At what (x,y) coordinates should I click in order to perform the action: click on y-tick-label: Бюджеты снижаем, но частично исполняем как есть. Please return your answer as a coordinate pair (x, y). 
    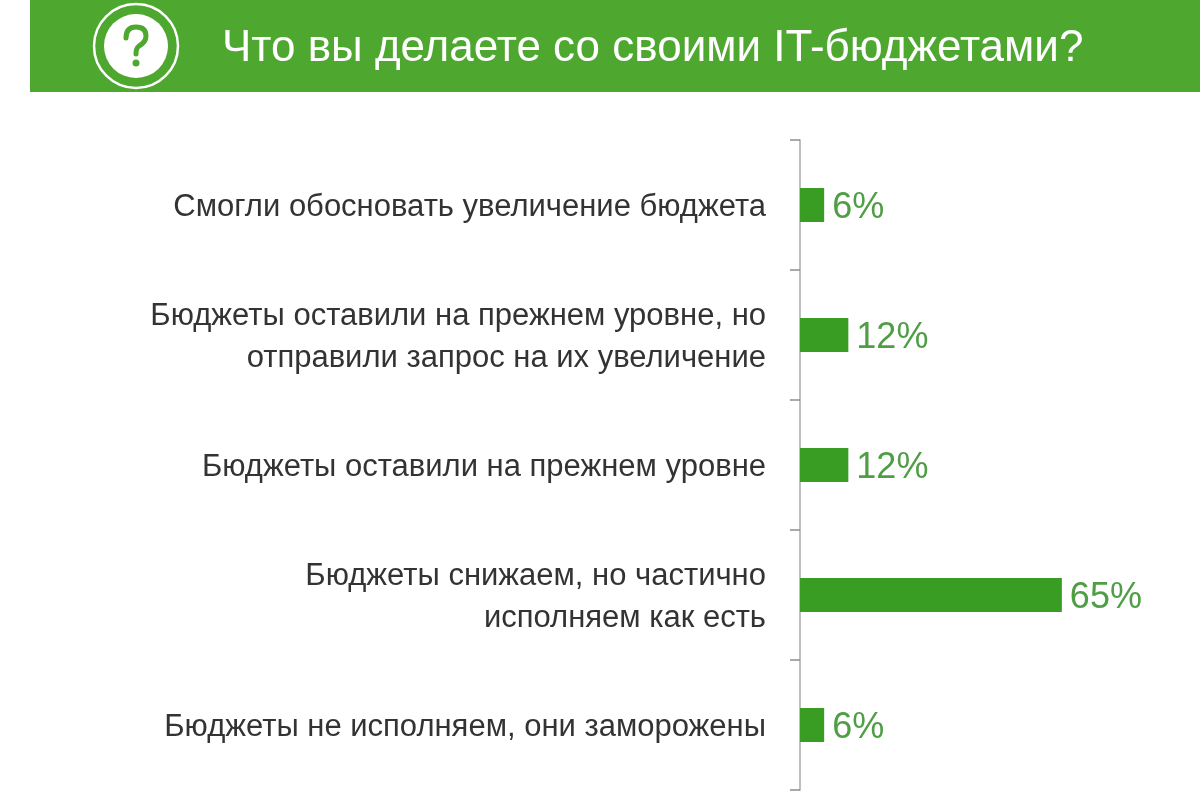
    Looking at the image, I should click on (535, 595).